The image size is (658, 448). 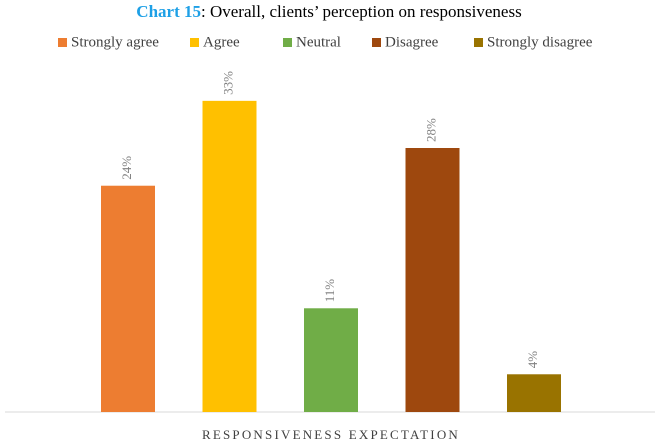 What do you see at coordinates (318, 42) in the screenshot?
I see `legend-label: Neutral` at bounding box center [318, 42].